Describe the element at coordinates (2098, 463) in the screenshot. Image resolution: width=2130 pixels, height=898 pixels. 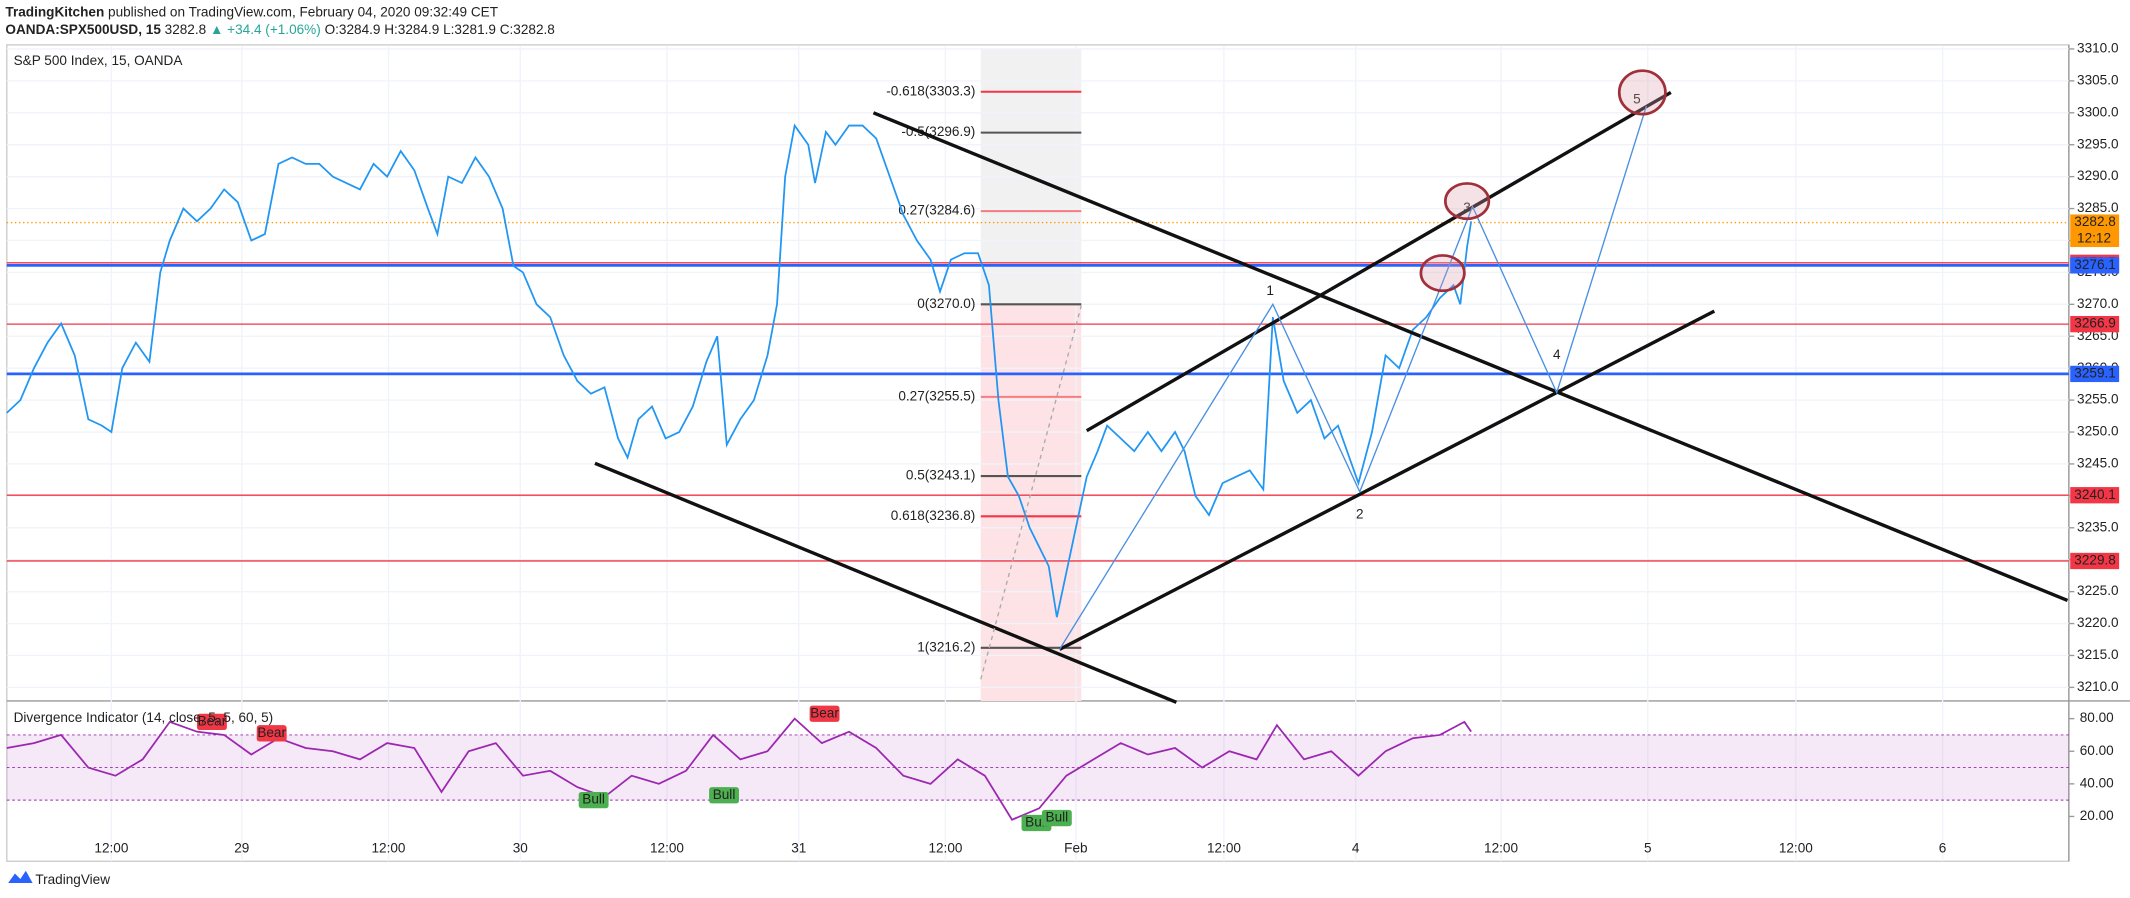
I see `y-tick-label: 3245.0` at that location.